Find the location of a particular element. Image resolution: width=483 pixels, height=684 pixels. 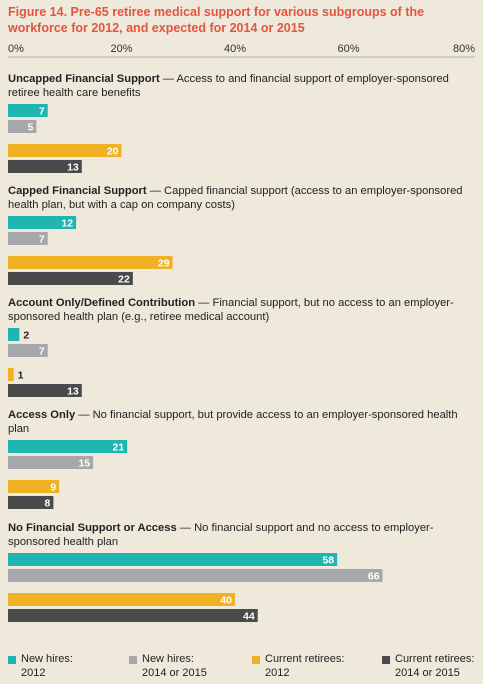

bar-value-label: 12 is located at coordinates (67, 224).